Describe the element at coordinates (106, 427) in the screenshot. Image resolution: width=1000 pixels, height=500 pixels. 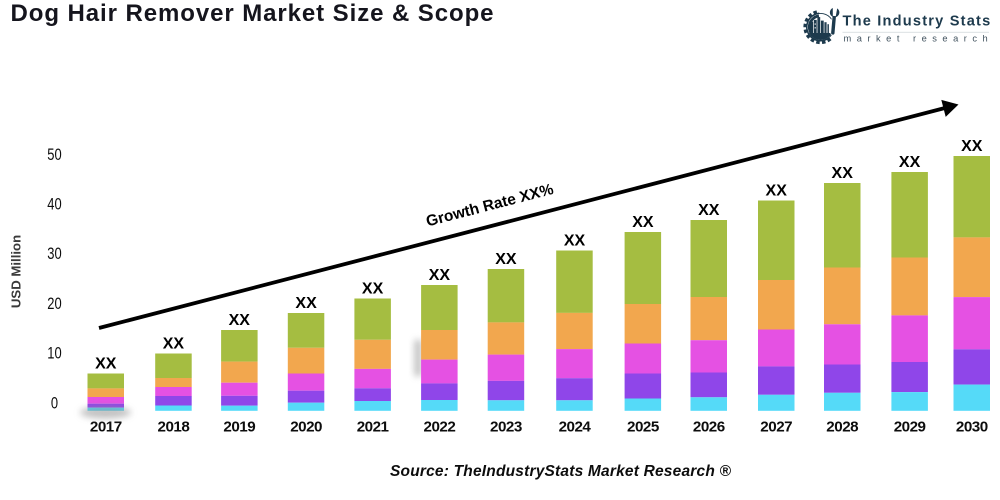
I see `svg-text: 2017` at that location.